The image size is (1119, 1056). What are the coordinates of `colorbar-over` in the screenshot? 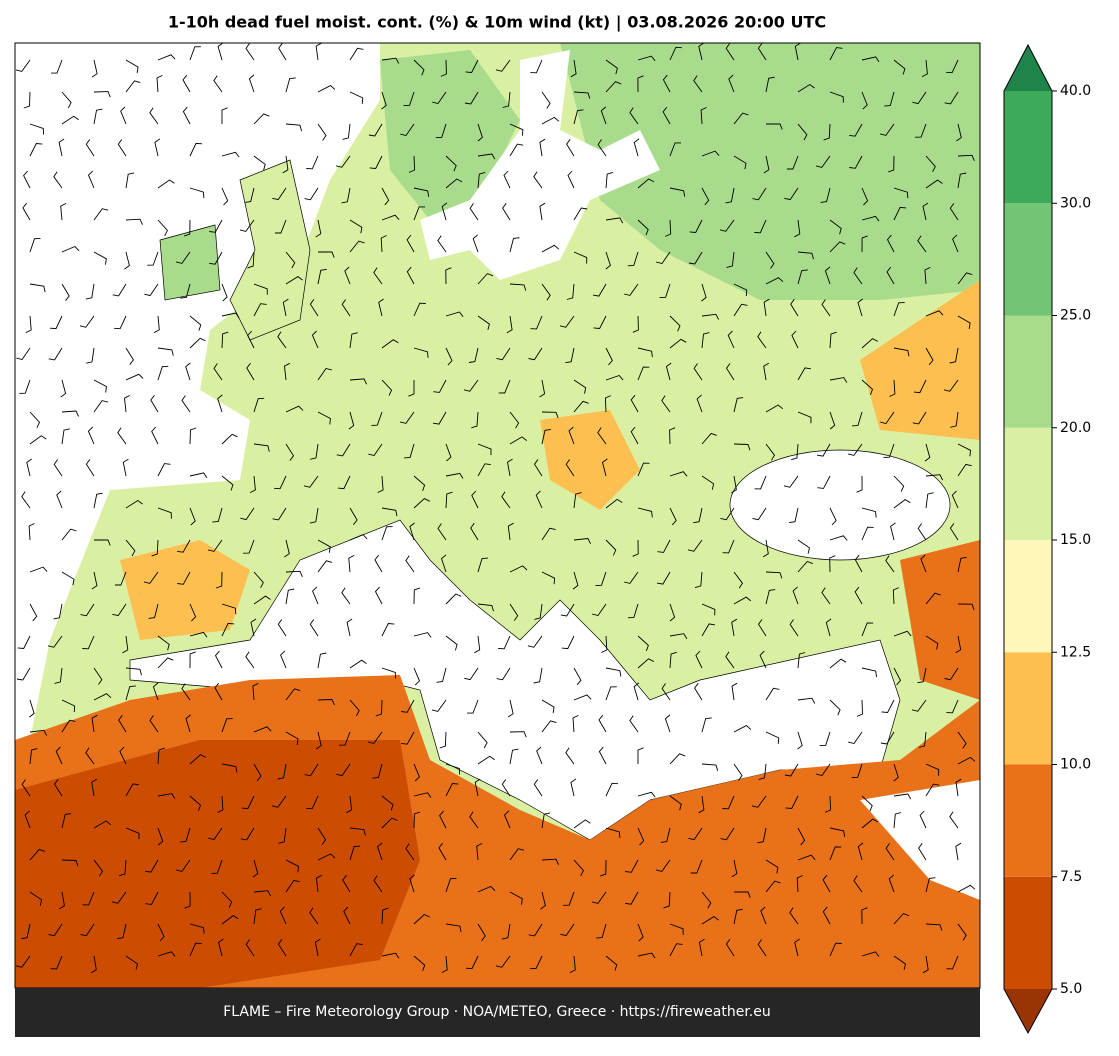 It's located at (1028, 68).